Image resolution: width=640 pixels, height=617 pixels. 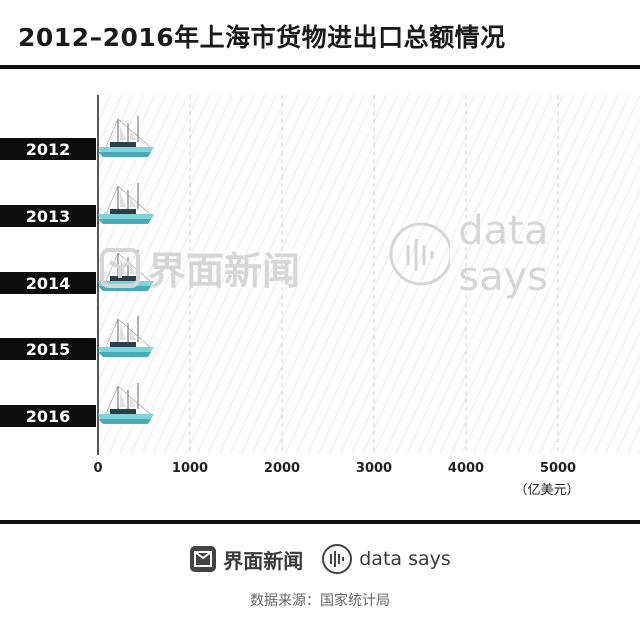 I want to click on datasays-brand: data says, so click(x=386, y=559).